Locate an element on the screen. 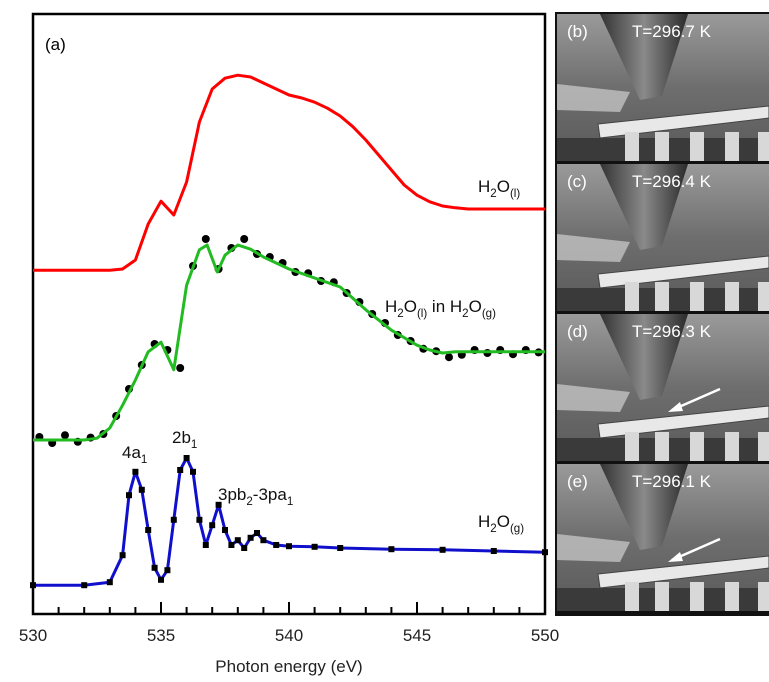 This screenshot has width=769, height=682. label-part: 4a is located at coordinates (131, 452).